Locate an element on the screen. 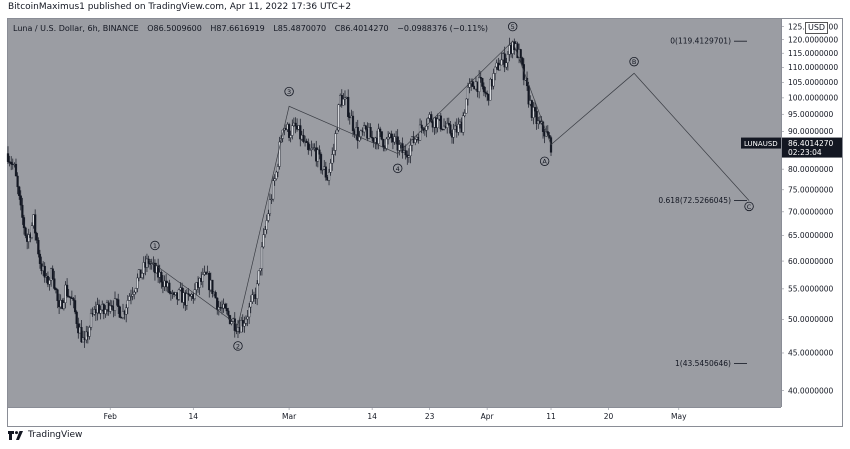 The width and height of the screenshot is (850, 449). wave-label: 1 is located at coordinates (155, 246).